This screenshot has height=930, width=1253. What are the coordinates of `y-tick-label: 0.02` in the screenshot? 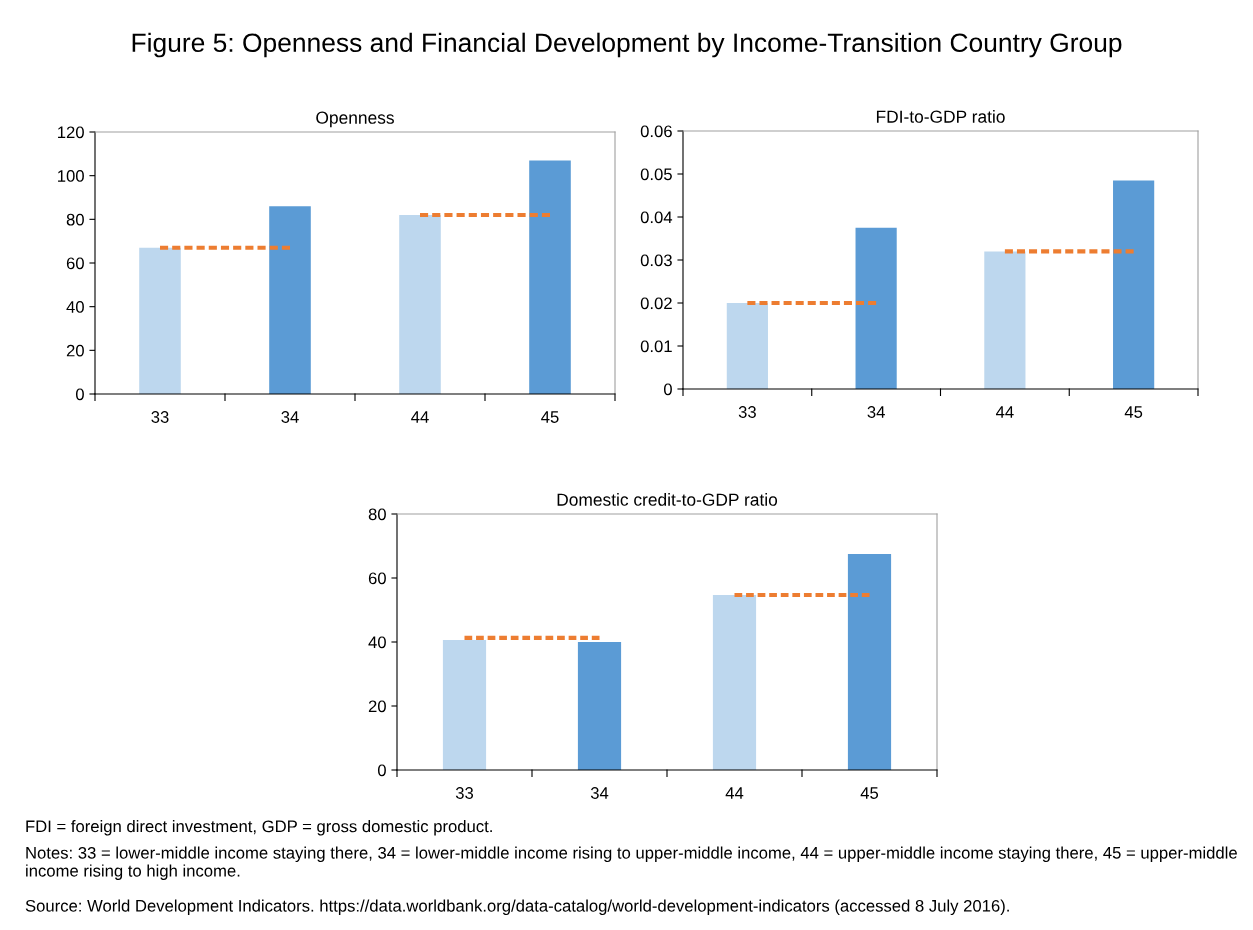 It's located at (656, 303).